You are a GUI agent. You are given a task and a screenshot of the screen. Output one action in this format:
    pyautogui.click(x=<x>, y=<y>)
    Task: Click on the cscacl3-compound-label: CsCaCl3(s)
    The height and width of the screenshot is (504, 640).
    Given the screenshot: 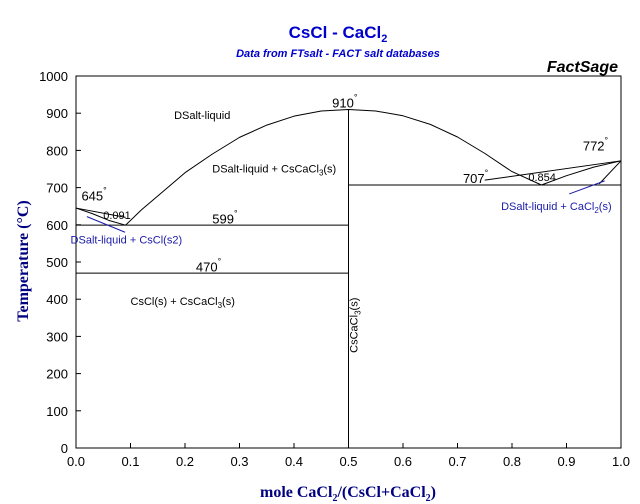 What is the action you would take?
    pyautogui.click(x=356, y=325)
    